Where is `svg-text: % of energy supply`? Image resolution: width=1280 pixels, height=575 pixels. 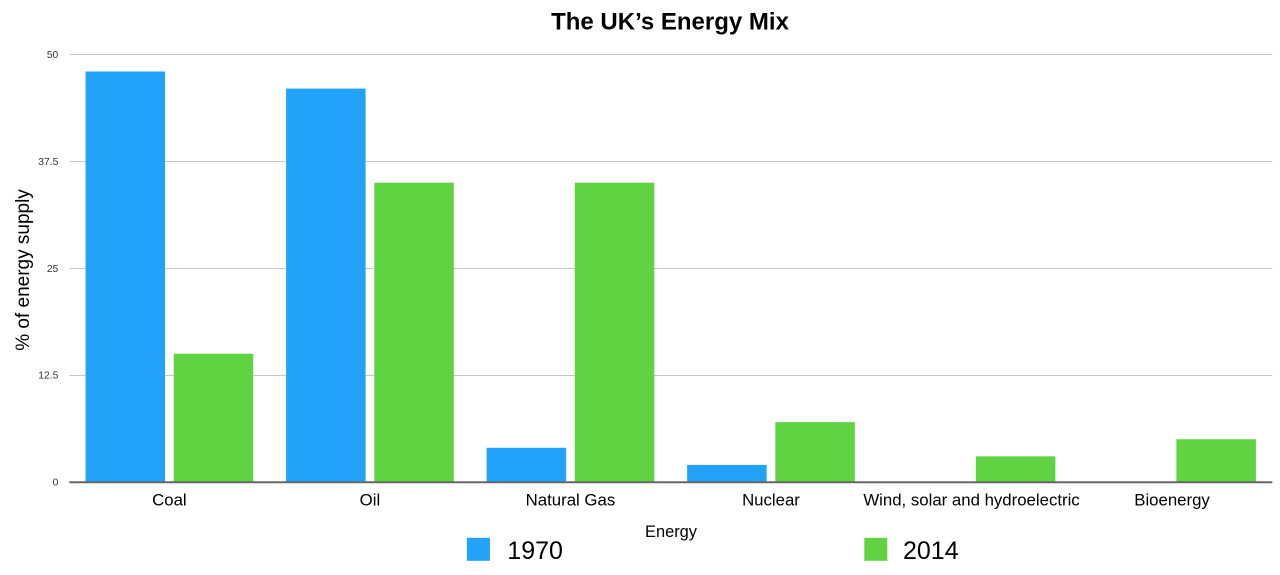
svg-text: % of energy supply is located at coordinates (23, 270).